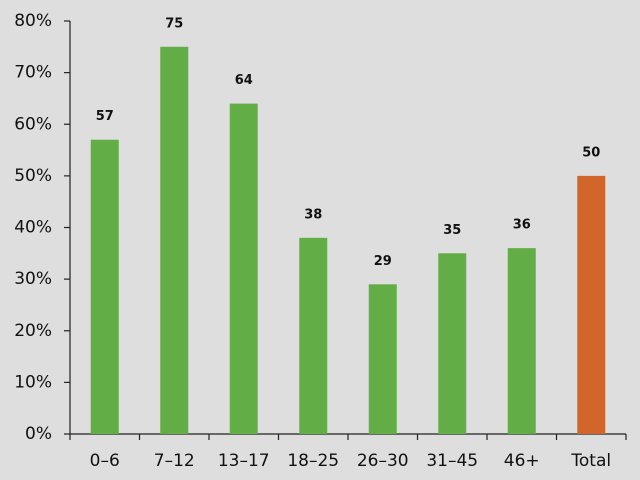 This screenshot has height=480, width=640. Describe the element at coordinates (105, 116) in the screenshot. I see `value-label: 57` at that location.